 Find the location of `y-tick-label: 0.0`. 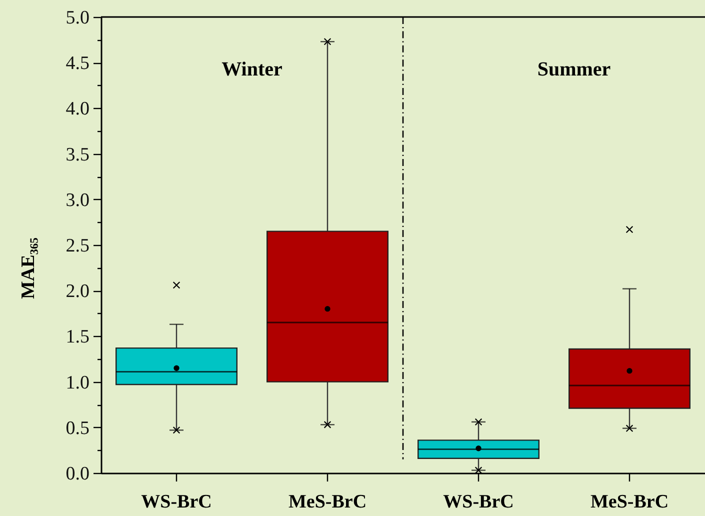

y-tick-label: 0.0 is located at coordinates (78, 474).